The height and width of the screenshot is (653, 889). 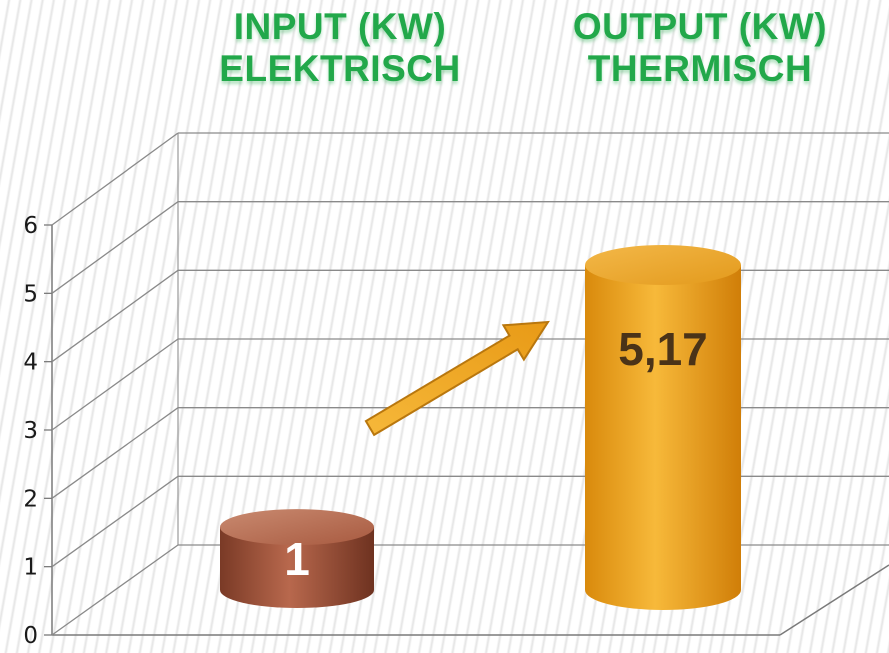 I want to click on y-tick-label: 0, so click(x=30, y=636).